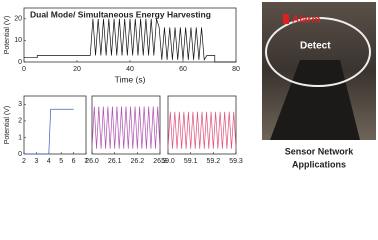 Image resolution: width=378 pixels, height=240 pixels. Describe the element at coordinates (86, 161) in the screenshot. I see `x-tick-label: 7` at that location.